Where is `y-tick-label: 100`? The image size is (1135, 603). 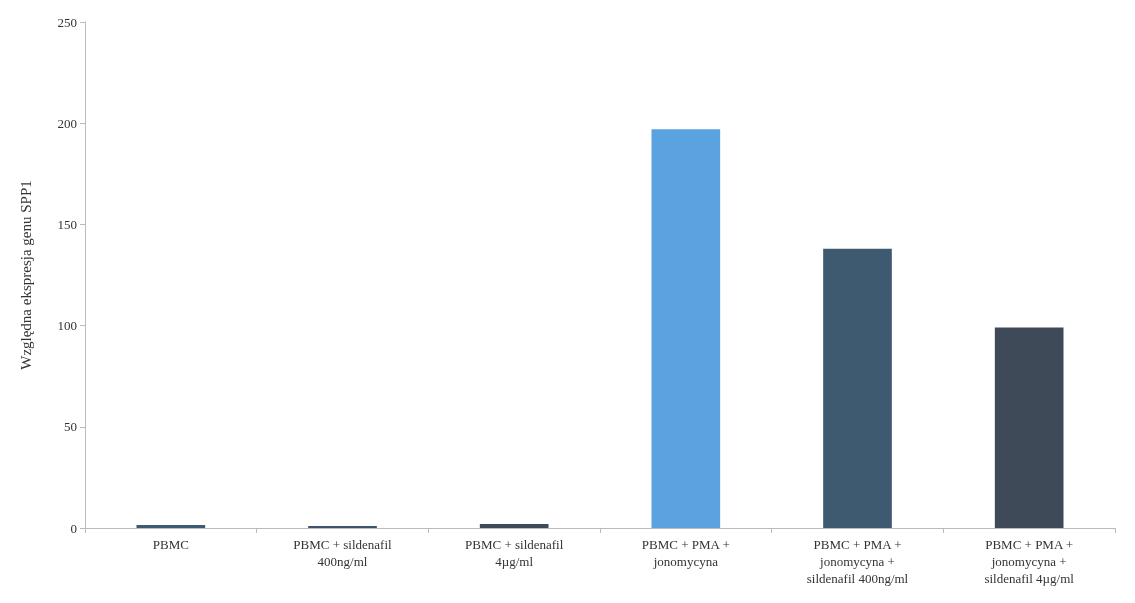 y-tick-label: 100 is located at coordinates (67, 326).